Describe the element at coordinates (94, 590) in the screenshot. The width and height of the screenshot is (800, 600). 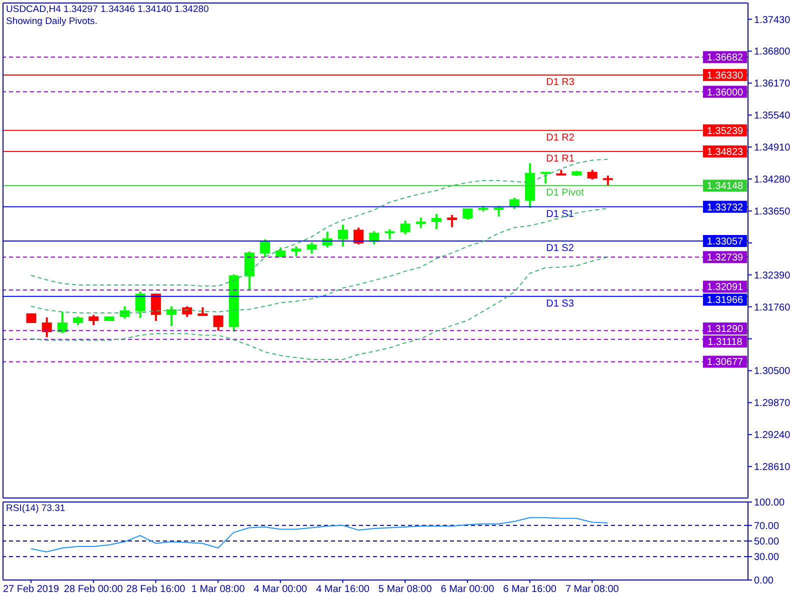
I see `x-tick-label: 28 Feb 00:00` at that location.